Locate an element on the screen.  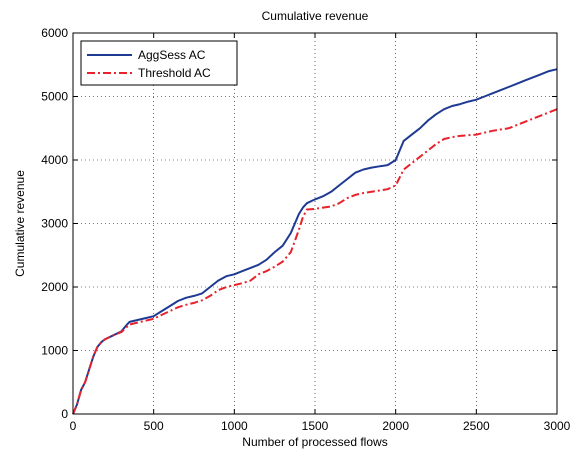
x-tick-label: 0 is located at coordinates (73, 426).